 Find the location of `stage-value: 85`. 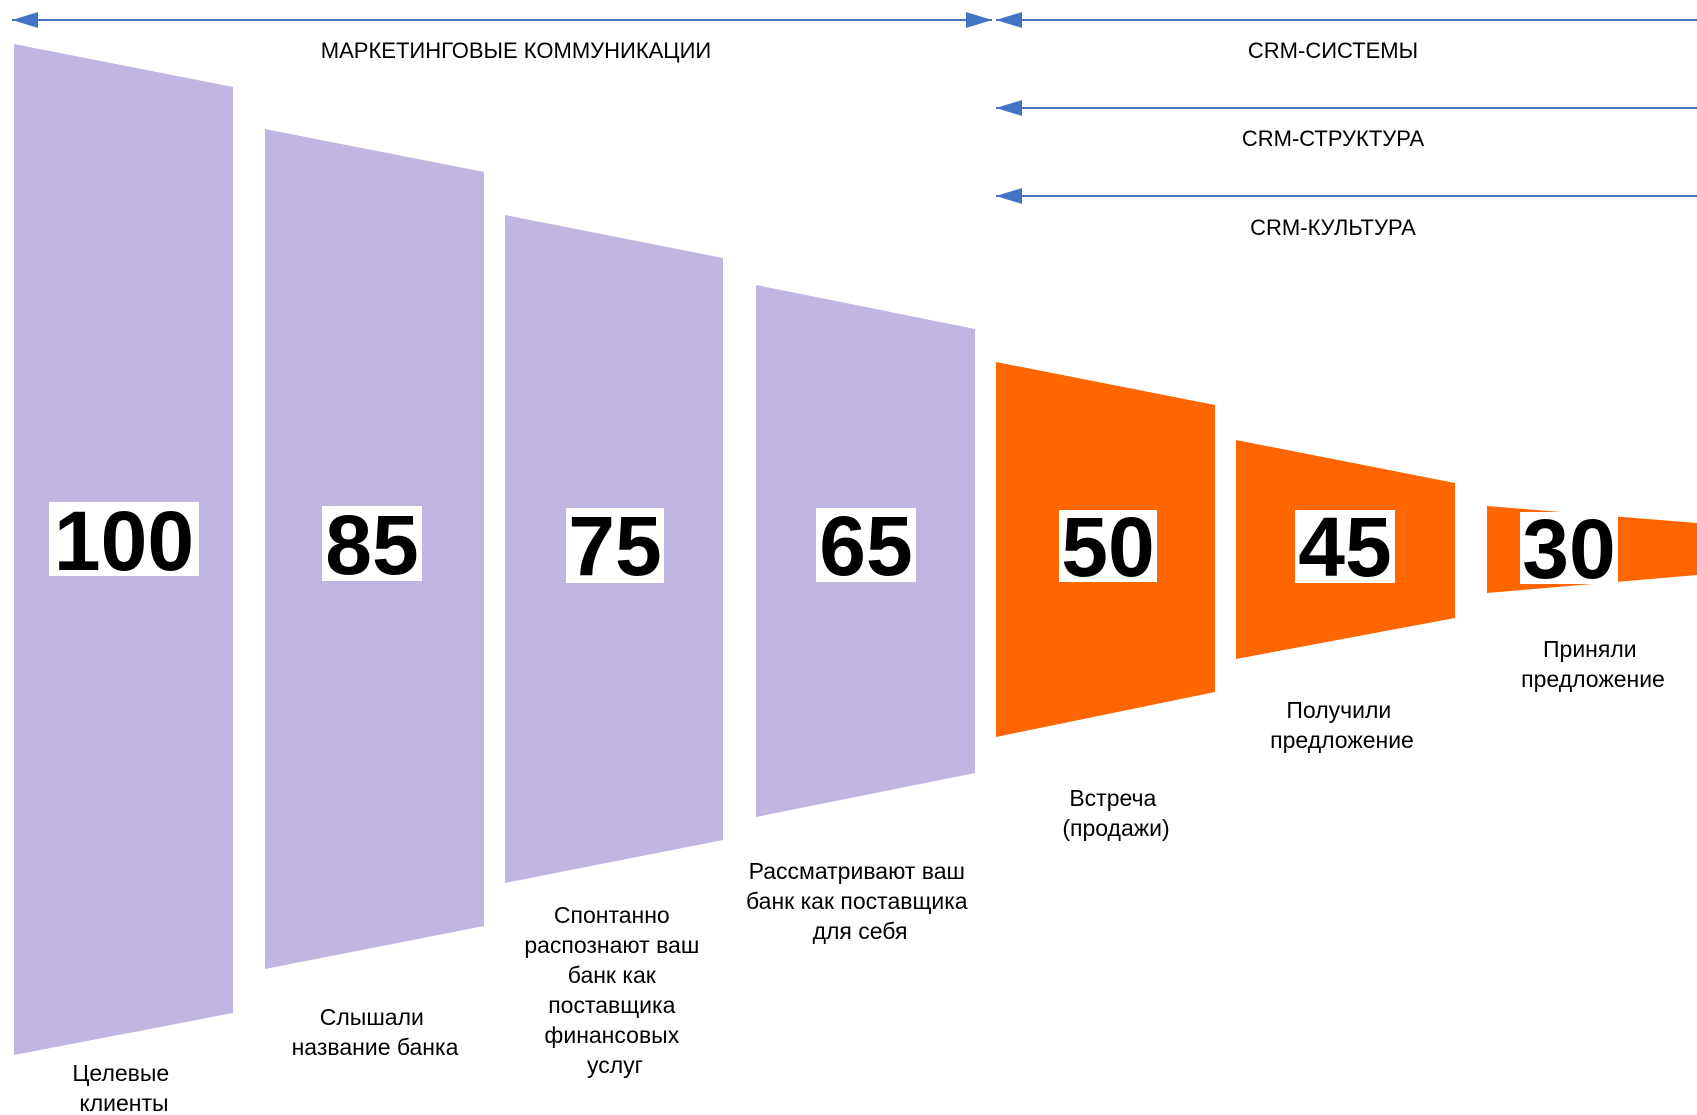

stage-value: 85 is located at coordinates (371, 545).